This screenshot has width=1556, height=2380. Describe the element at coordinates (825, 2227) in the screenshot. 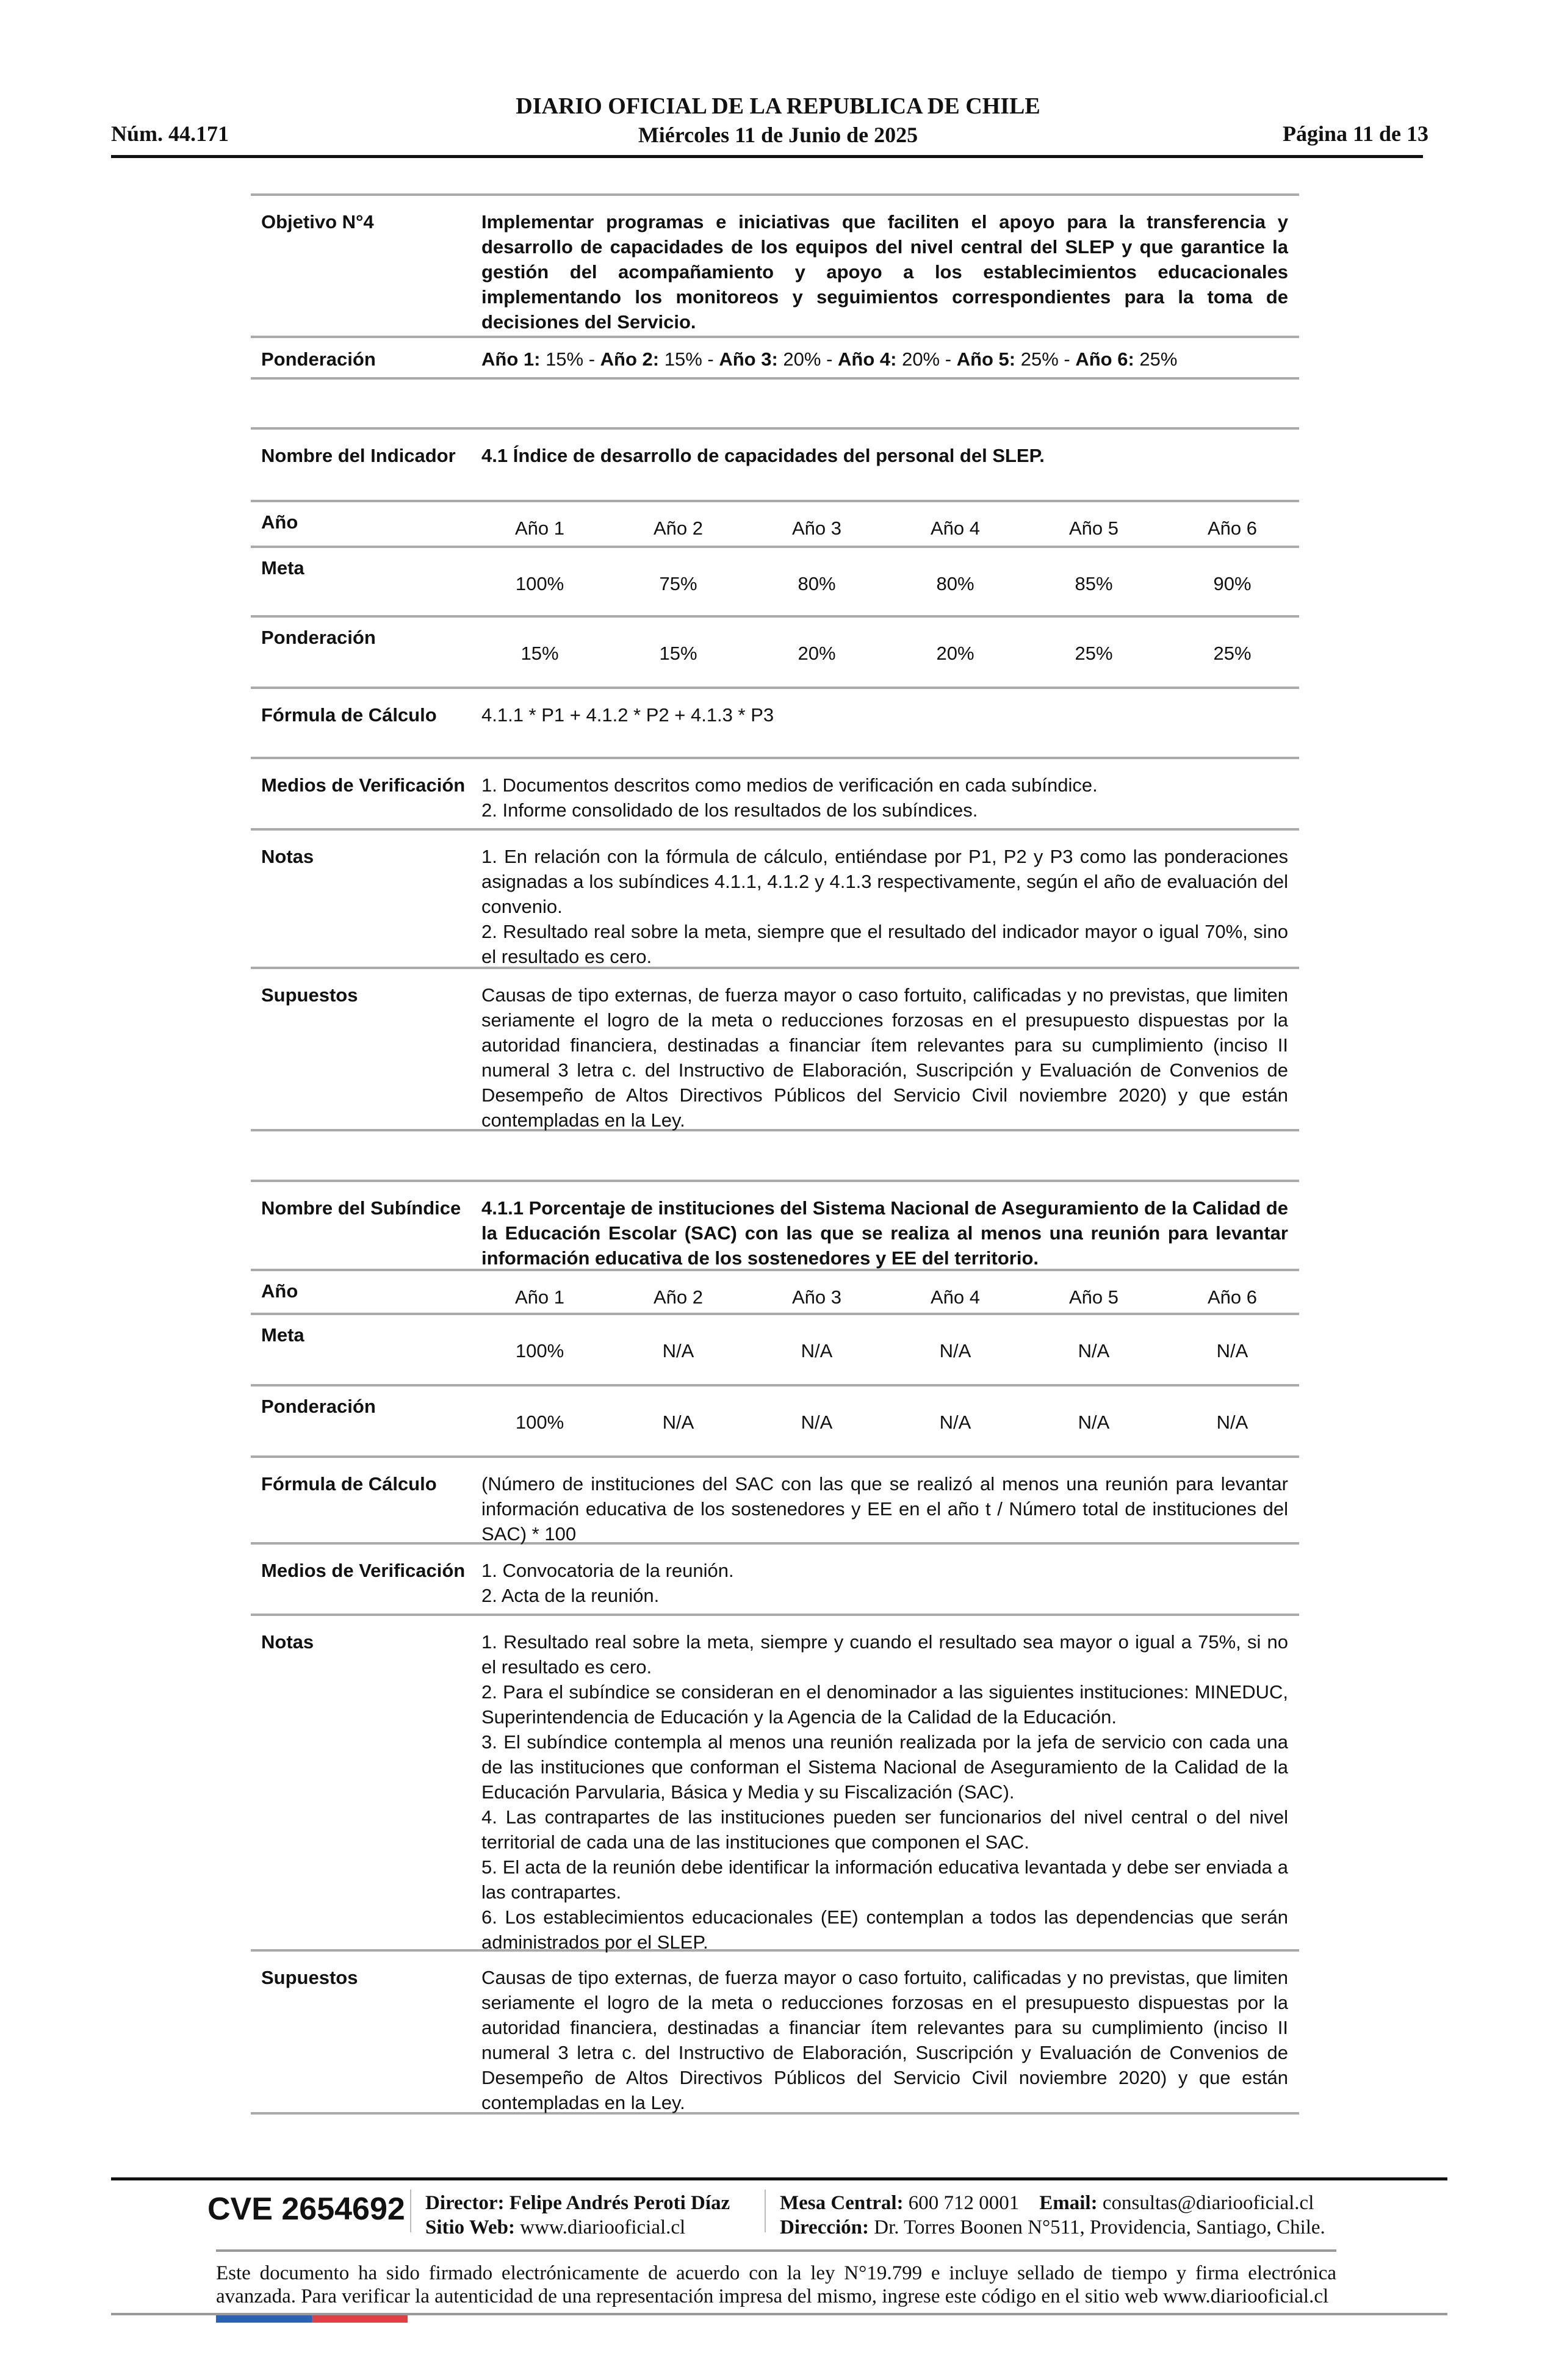

I see `address-label: Dirección:` at that location.